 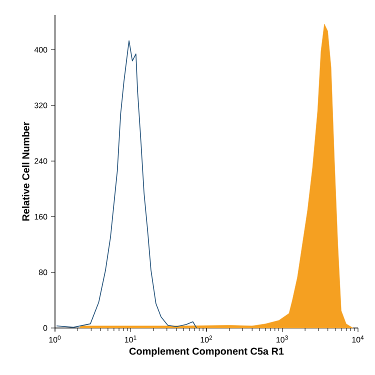 I want to click on x-axis-title: Complement Component C5a R1, so click(x=206, y=352).